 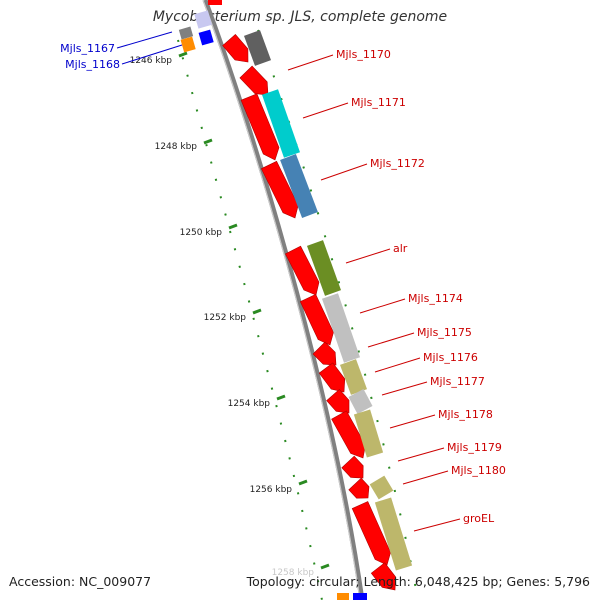 I want to click on gene-1168-orange, so click(x=188, y=44).